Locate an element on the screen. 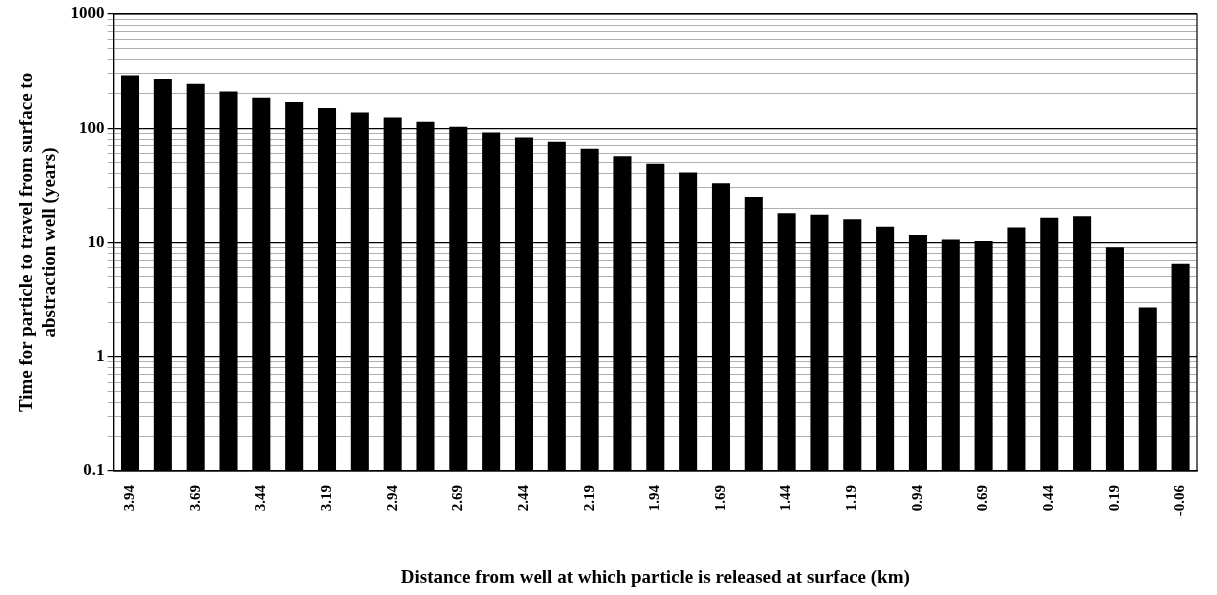 This screenshot has width=1217, height=595. x-tick-label: 1.69 is located at coordinates (719, 498).